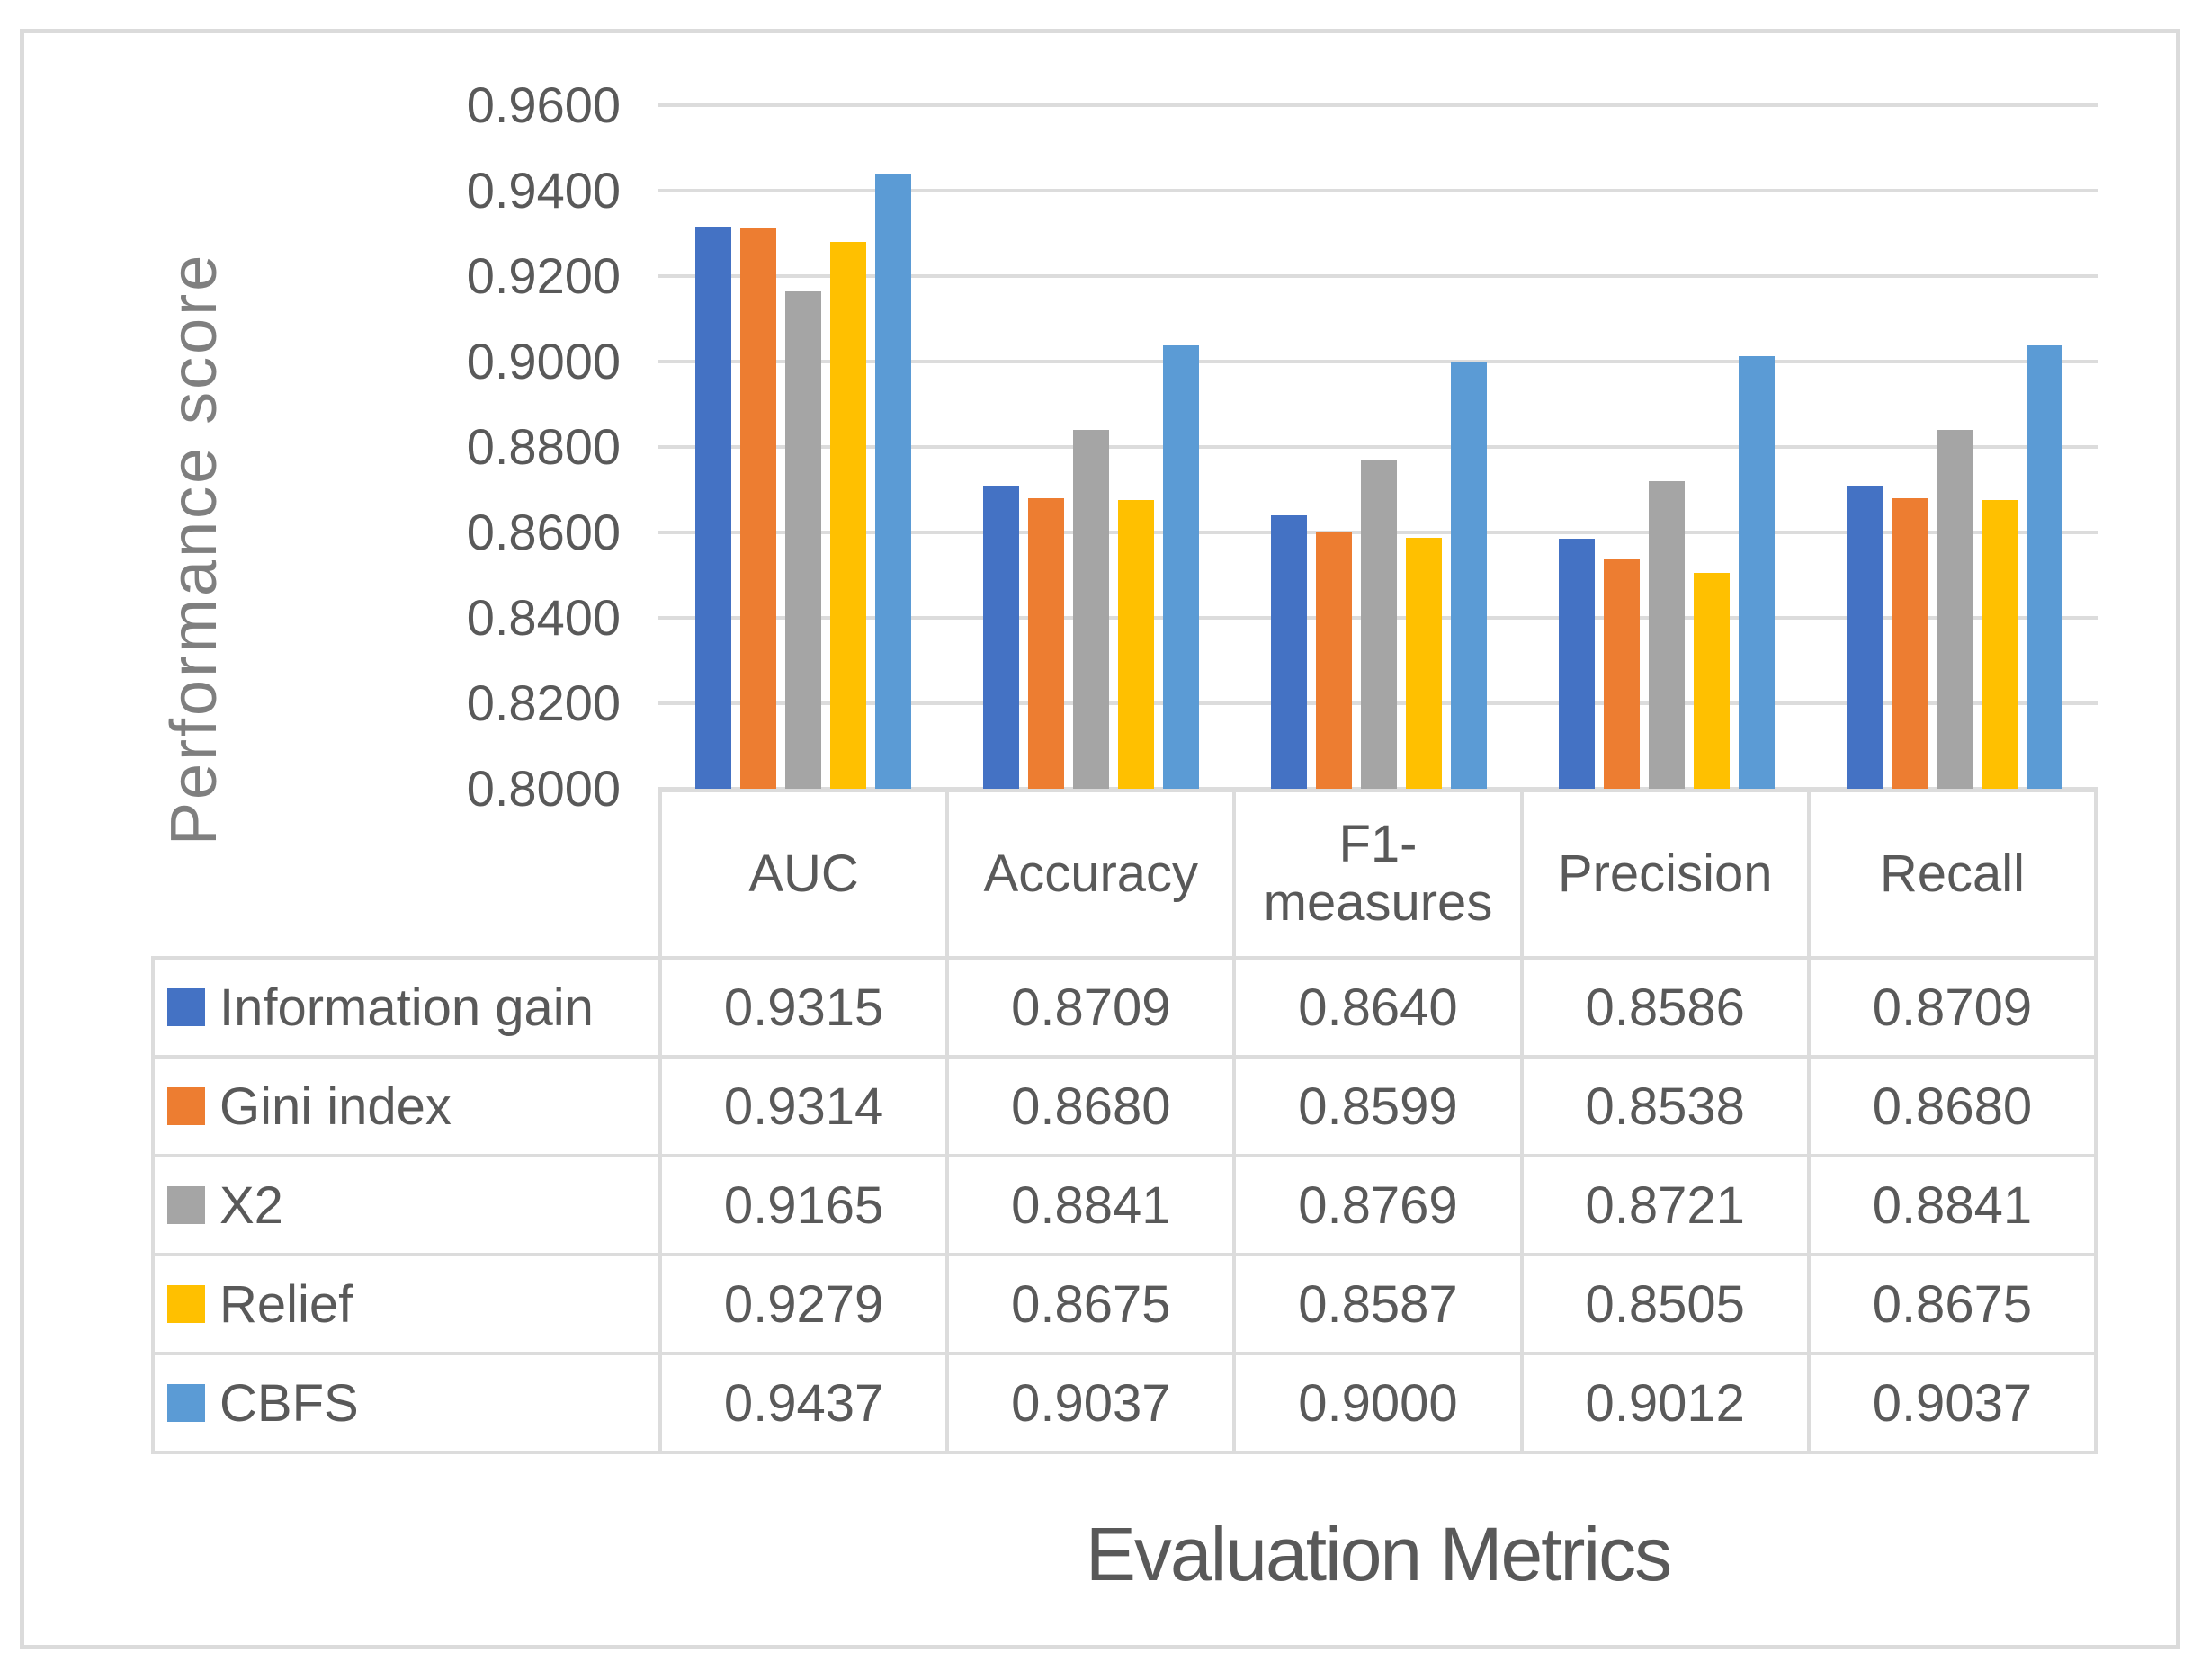 Image resolution: width=2210 pixels, height=1680 pixels. I want to click on table-value-information-gain-accuracy: 0.8709, so click(1091, 1008).